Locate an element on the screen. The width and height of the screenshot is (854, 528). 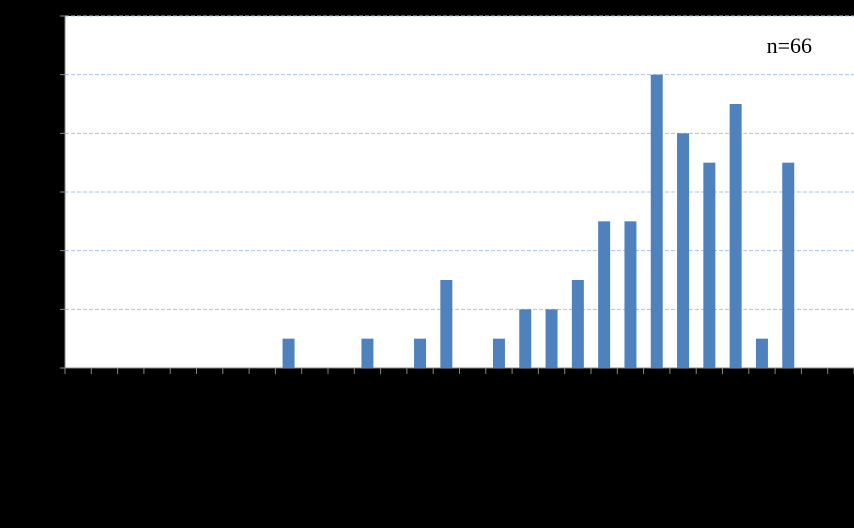
y-tick-label: 2 is located at coordinates (52, 308).